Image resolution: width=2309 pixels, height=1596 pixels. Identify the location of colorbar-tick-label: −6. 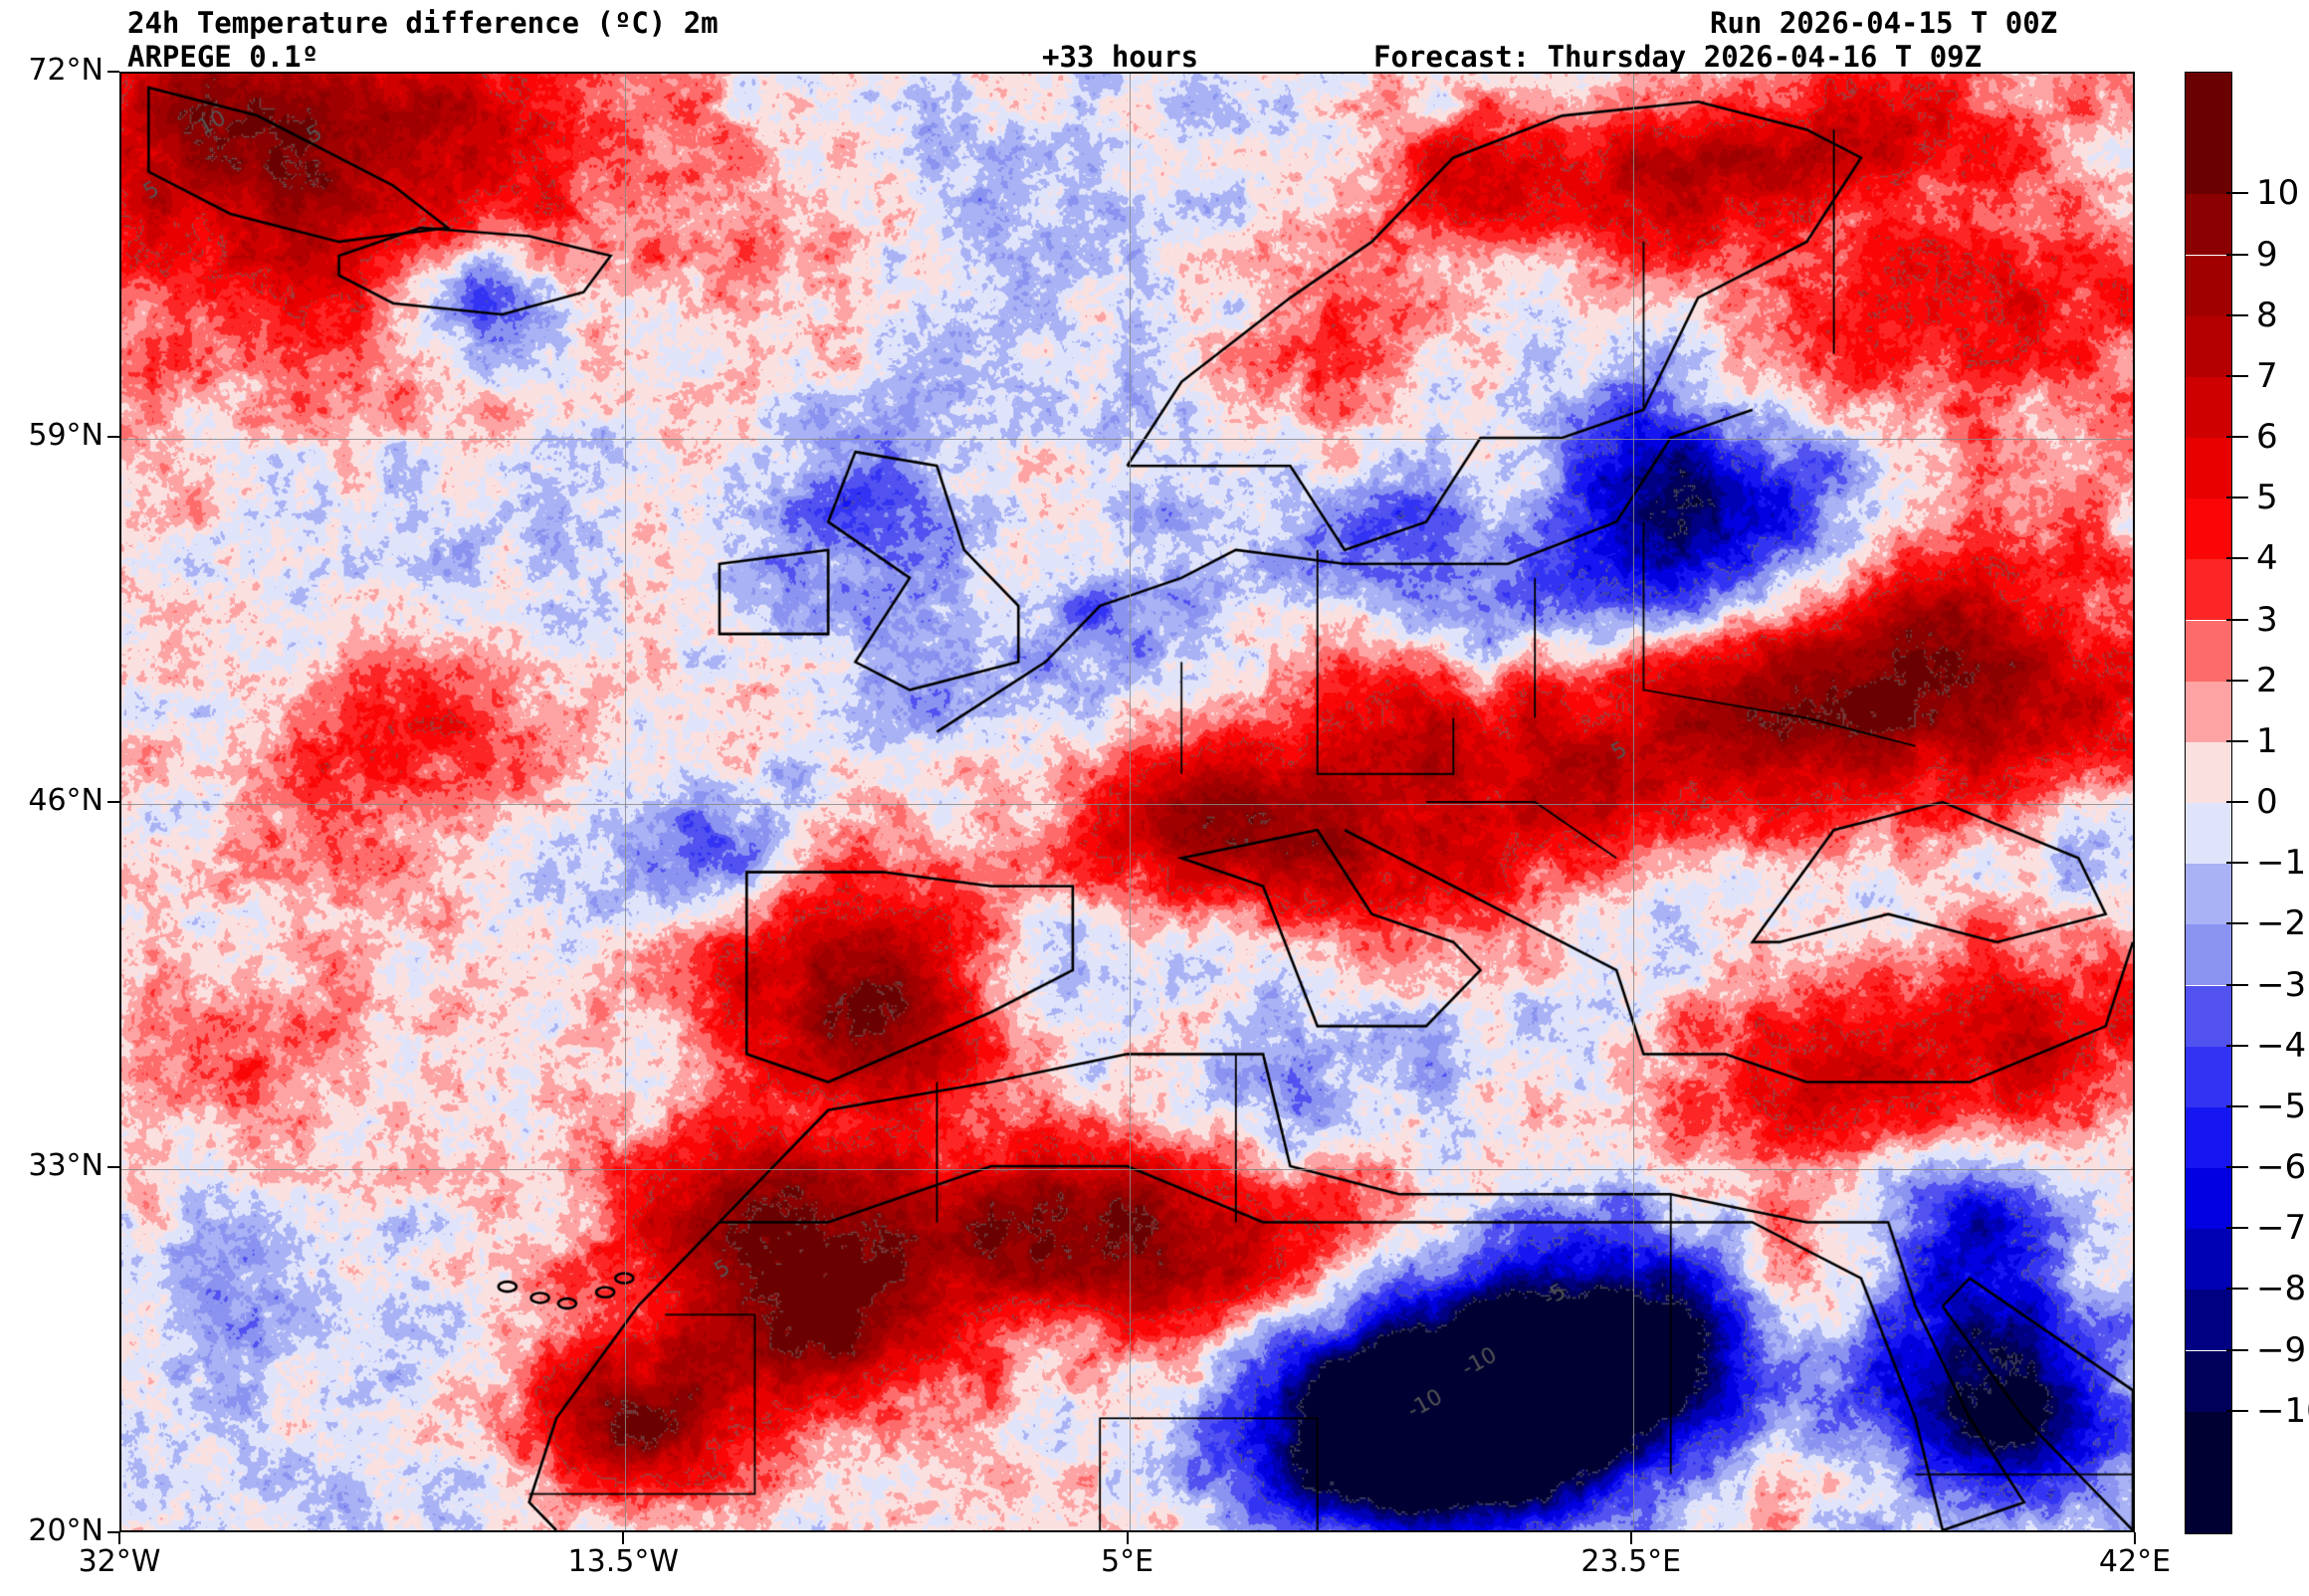
(2281, 1167).